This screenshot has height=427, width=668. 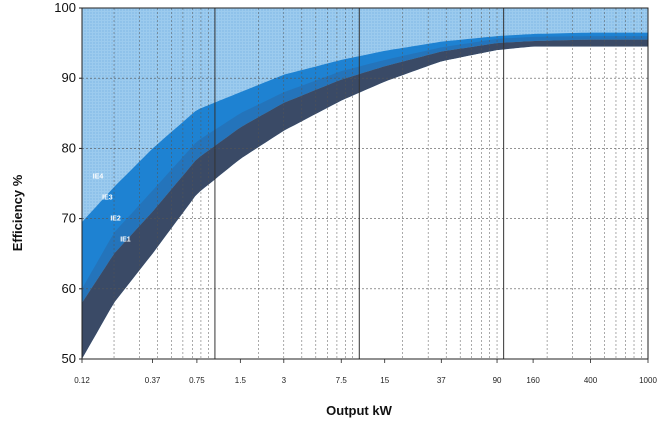 I want to click on band-label-ie1: IE1, so click(x=125, y=240).